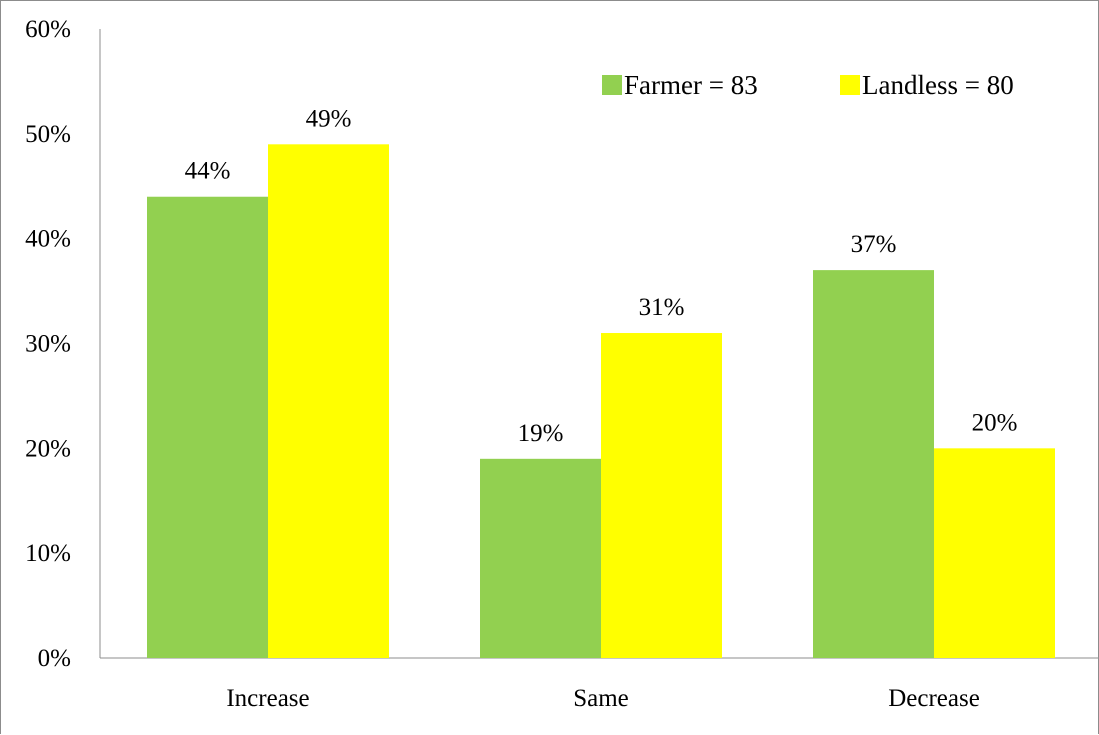 This screenshot has width=1099, height=735. I want to click on y-tick-label: 40%, so click(48, 239).